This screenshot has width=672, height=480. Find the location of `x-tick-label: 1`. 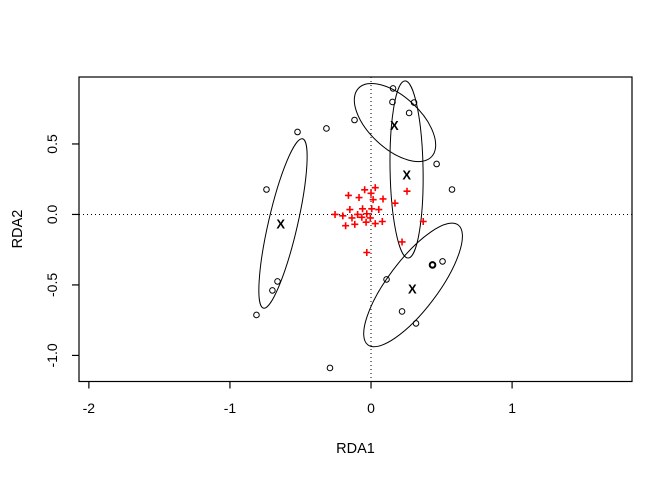

x-tick-label: 1 is located at coordinates (512, 408).